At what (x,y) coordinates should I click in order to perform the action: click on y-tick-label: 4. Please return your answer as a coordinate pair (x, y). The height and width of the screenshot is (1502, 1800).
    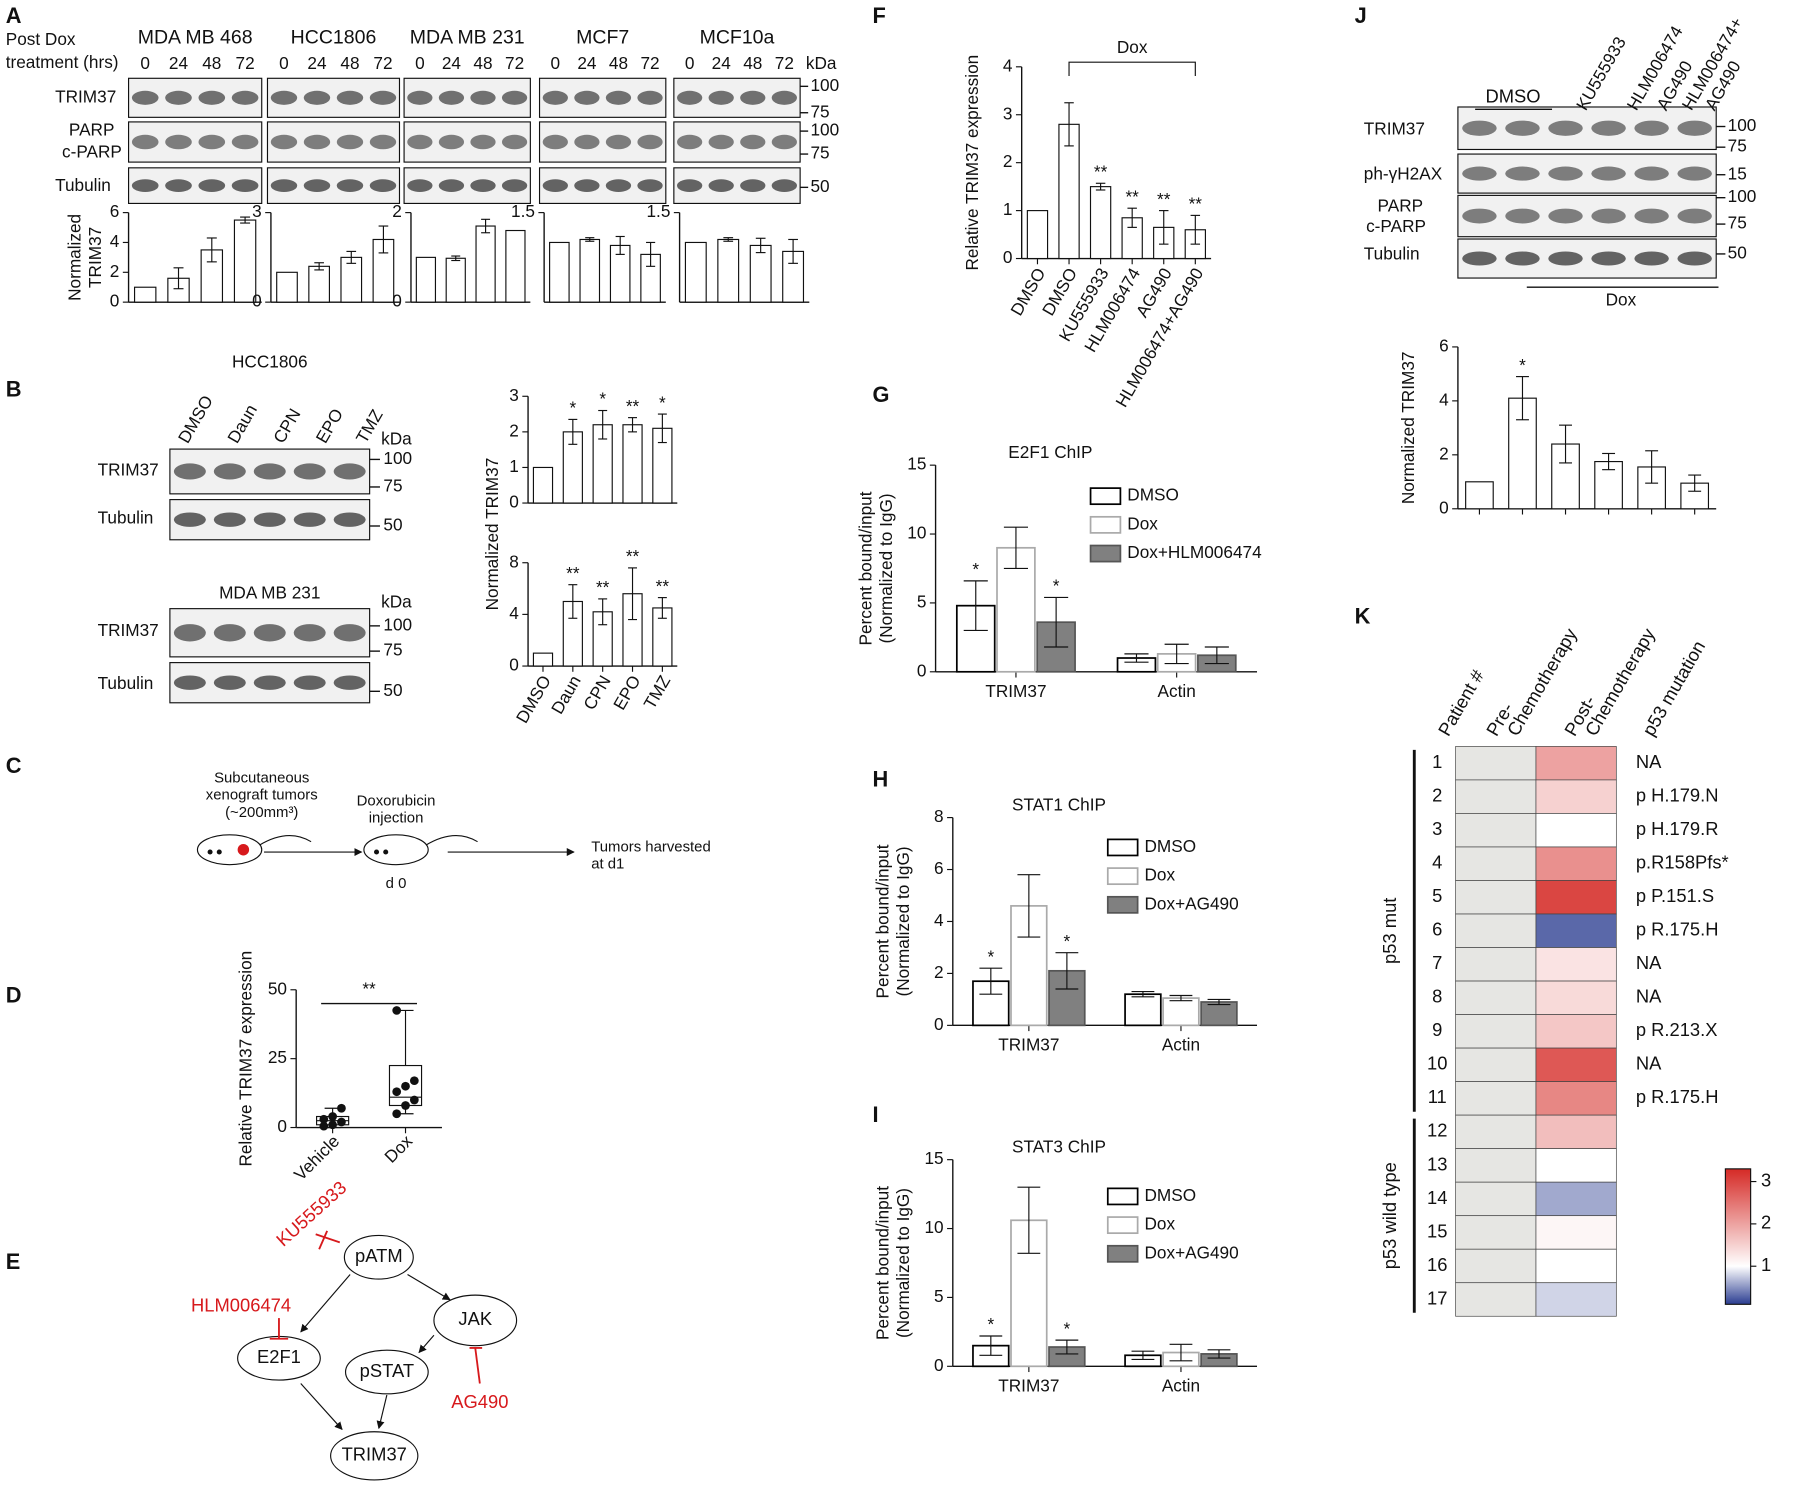
    Looking at the image, I should click on (1008, 65).